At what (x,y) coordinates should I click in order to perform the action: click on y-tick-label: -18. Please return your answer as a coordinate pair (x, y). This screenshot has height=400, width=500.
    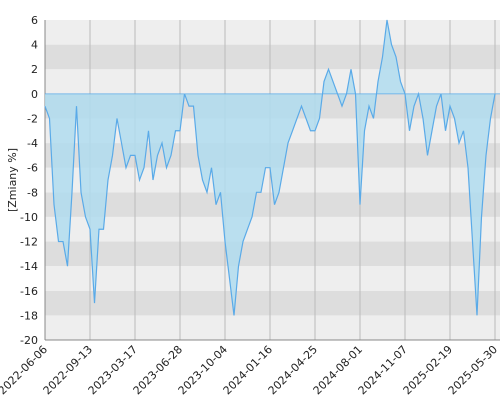
    Looking at the image, I should click on (29, 315).